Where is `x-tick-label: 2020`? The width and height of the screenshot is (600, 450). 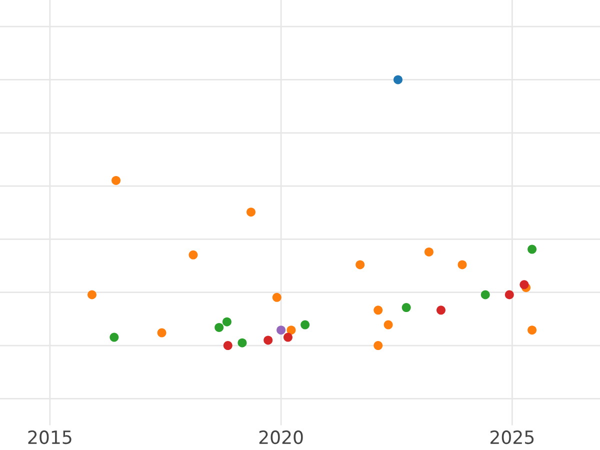 x-tick-label: 2020 is located at coordinates (281, 437).